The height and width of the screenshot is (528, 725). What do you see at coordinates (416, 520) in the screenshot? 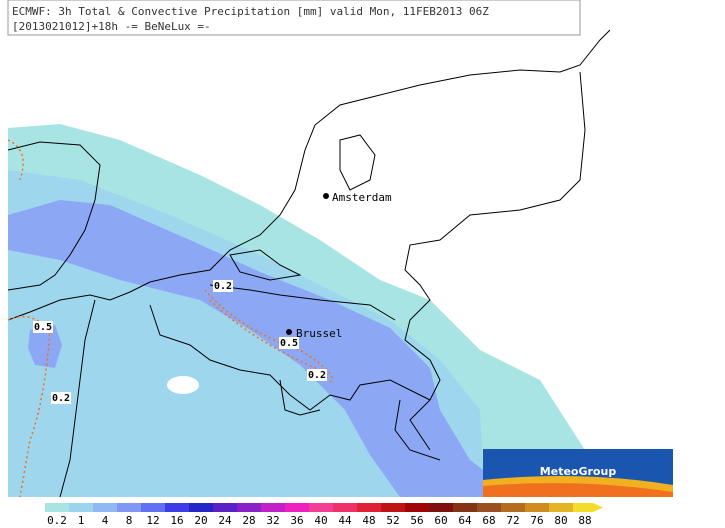
I see `legend-label: 56` at bounding box center [416, 520].